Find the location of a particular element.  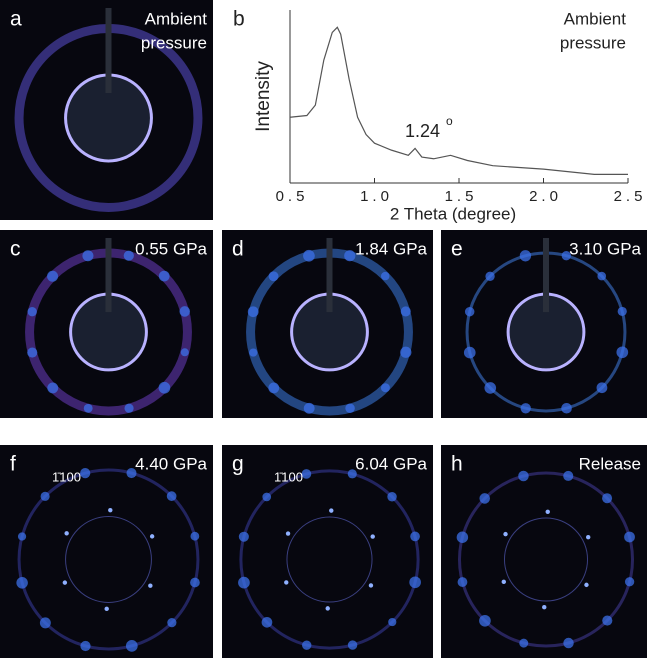

y-axis-label: Intensity is located at coordinates (263, 96).